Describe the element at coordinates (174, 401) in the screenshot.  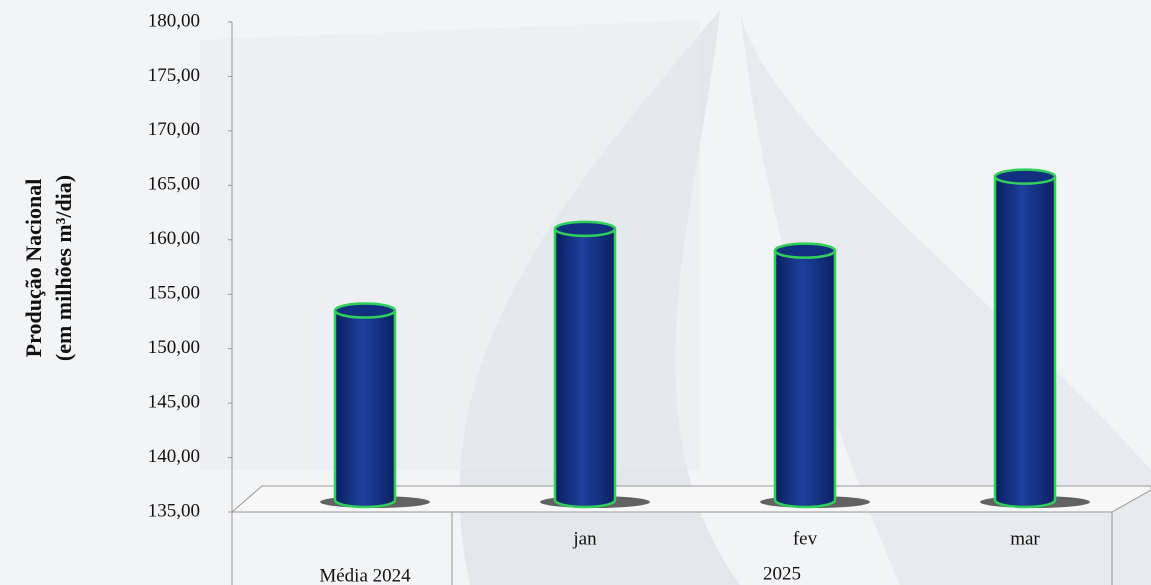
I see `y-tick-label: 145,00` at that location.